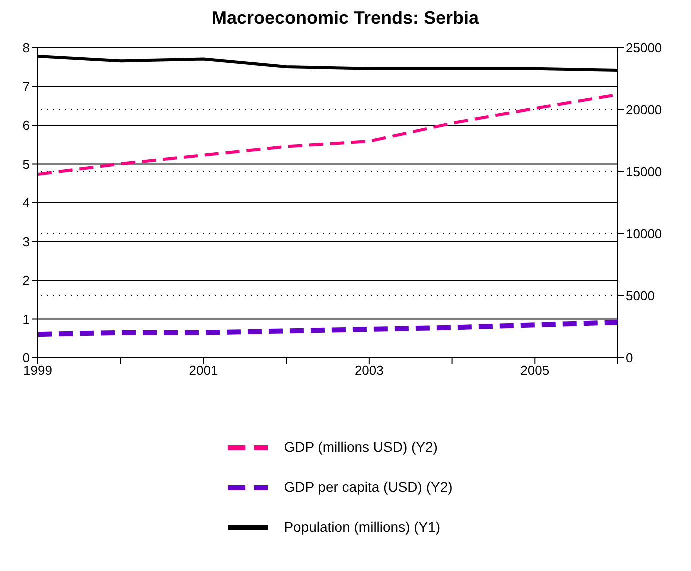  I want to click on y2-tick-label: 5000, so click(640, 296).